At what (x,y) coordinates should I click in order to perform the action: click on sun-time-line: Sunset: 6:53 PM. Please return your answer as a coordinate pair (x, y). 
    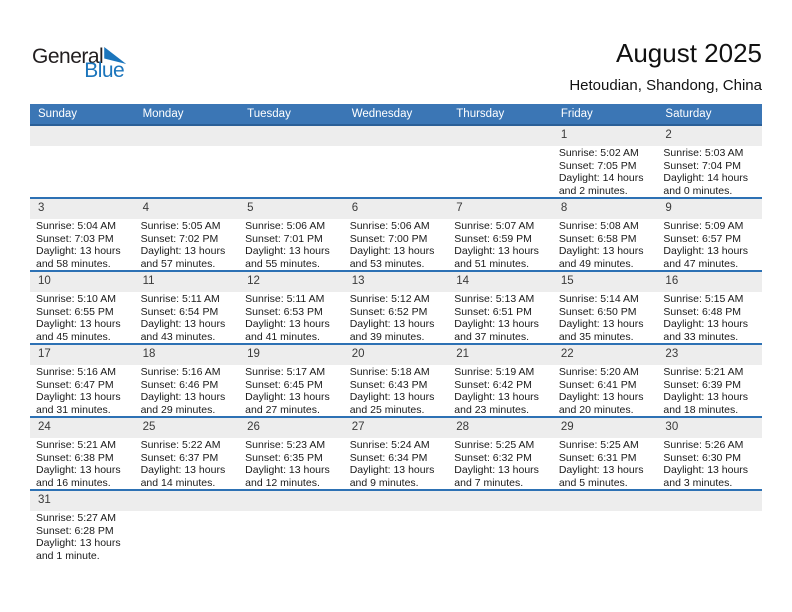
    Looking at the image, I should click on (284, 311).